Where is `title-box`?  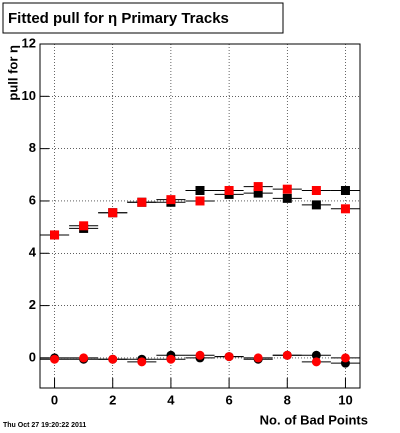 title-box is located at coordinates (143, 18).